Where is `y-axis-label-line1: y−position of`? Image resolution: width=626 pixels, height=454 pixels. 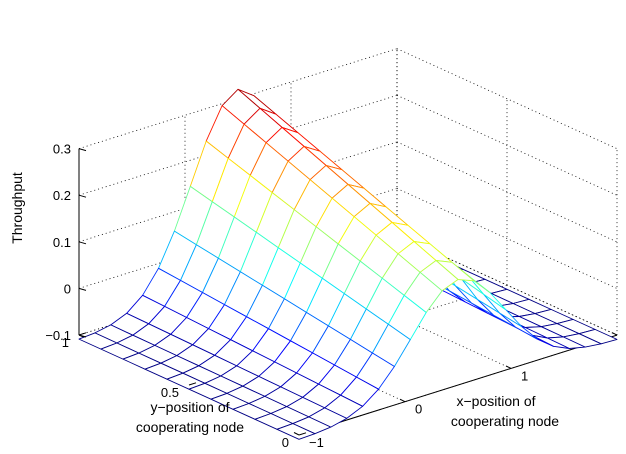 y-axis-label-line1: y−position of is located at coordinates (190, 407).